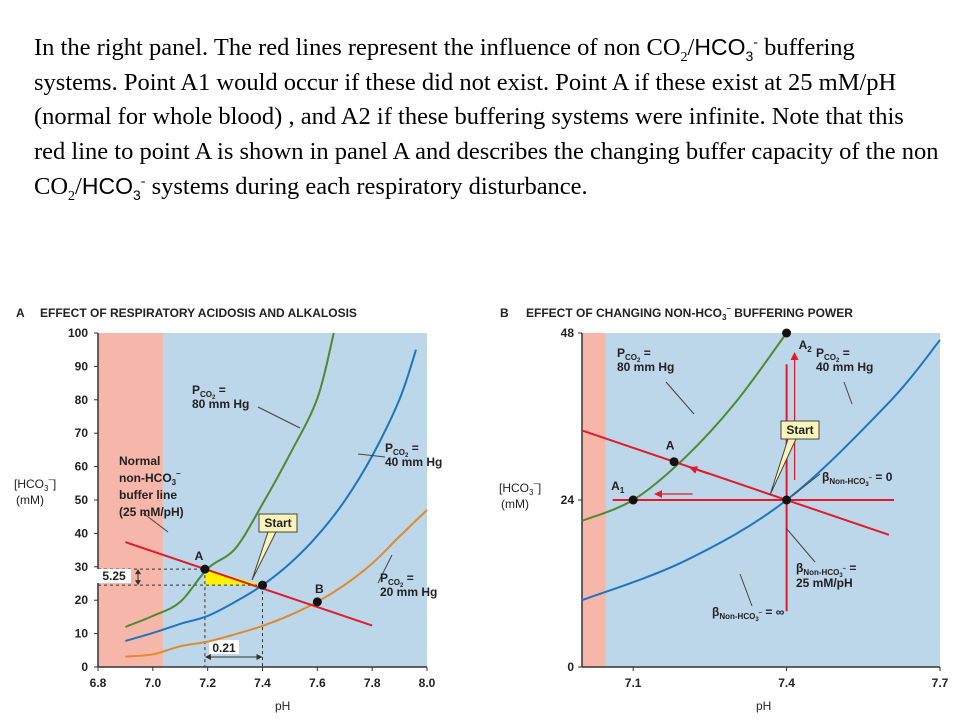  What do you see at coordinates (50, 479) in the screenshot?
I see `ylabel-sup: –` at bounding box center [50, 479].